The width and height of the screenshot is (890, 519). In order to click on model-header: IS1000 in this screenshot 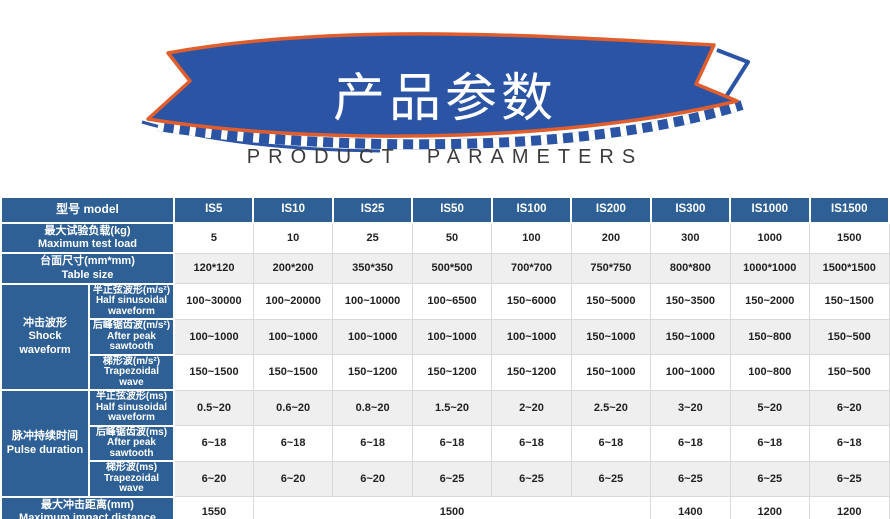, I will do `click(770, 210)`.